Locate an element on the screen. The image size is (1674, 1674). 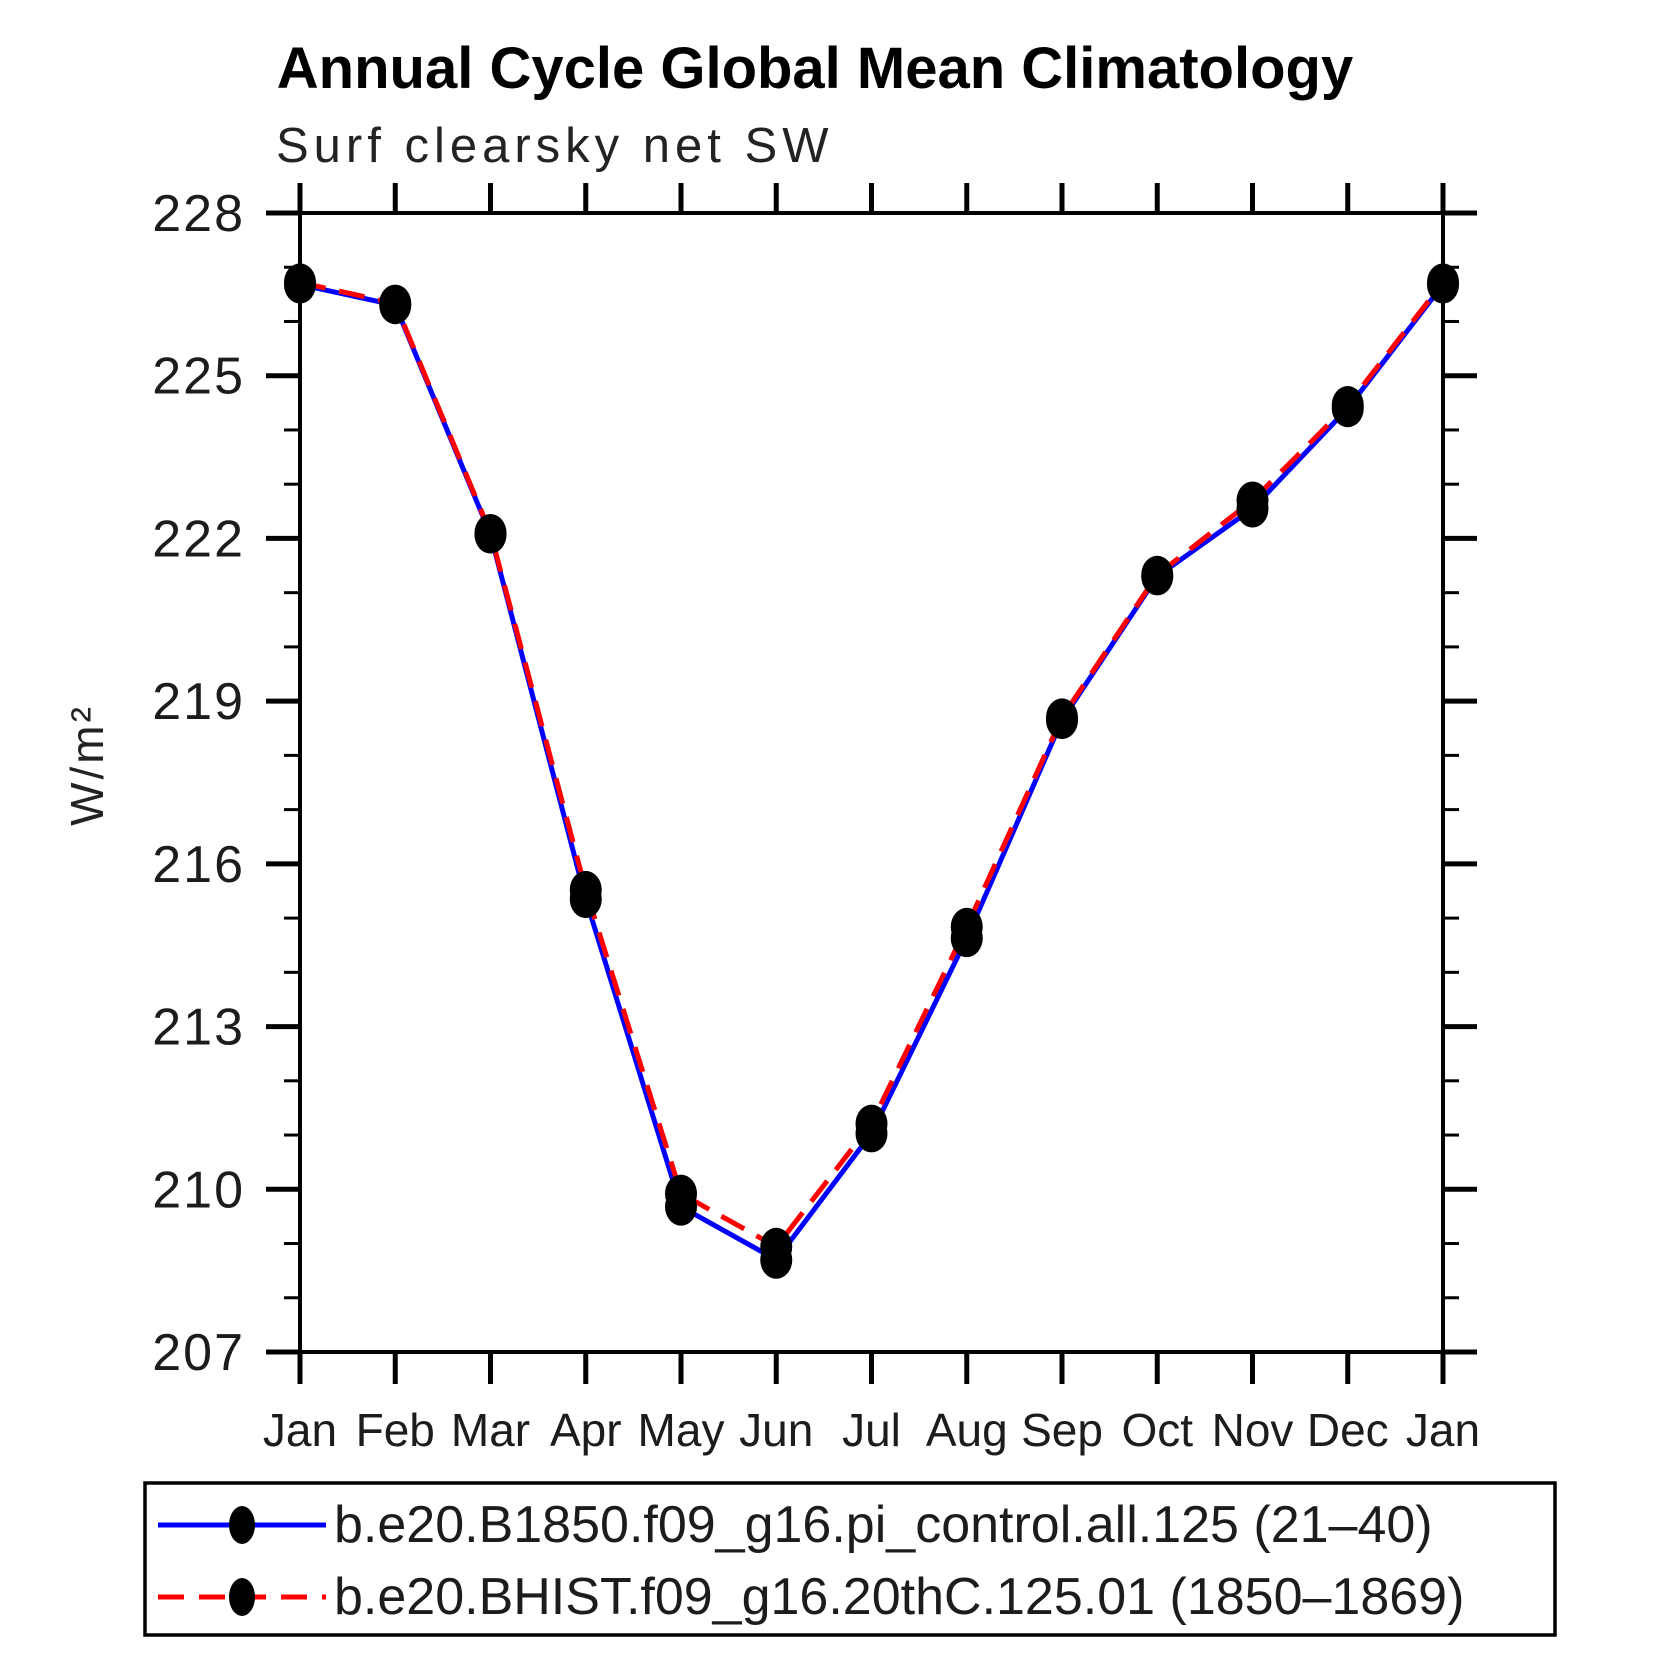
x-tick-label: Oct is located at coordinates (1157, 1430).